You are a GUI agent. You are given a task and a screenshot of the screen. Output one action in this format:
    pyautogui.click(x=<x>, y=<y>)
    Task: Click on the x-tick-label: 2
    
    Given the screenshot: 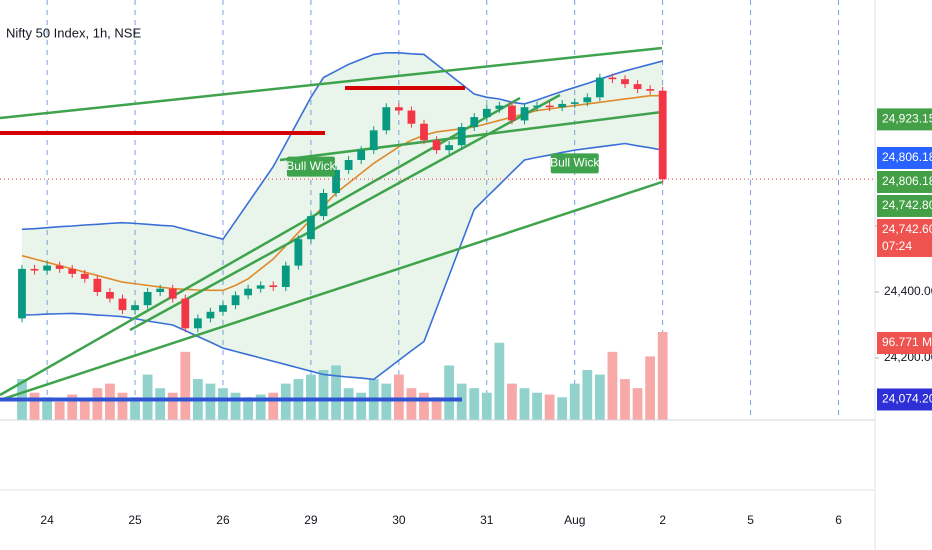 What is the action you would take?
    pyautogui.click(x=662, y=520)
    